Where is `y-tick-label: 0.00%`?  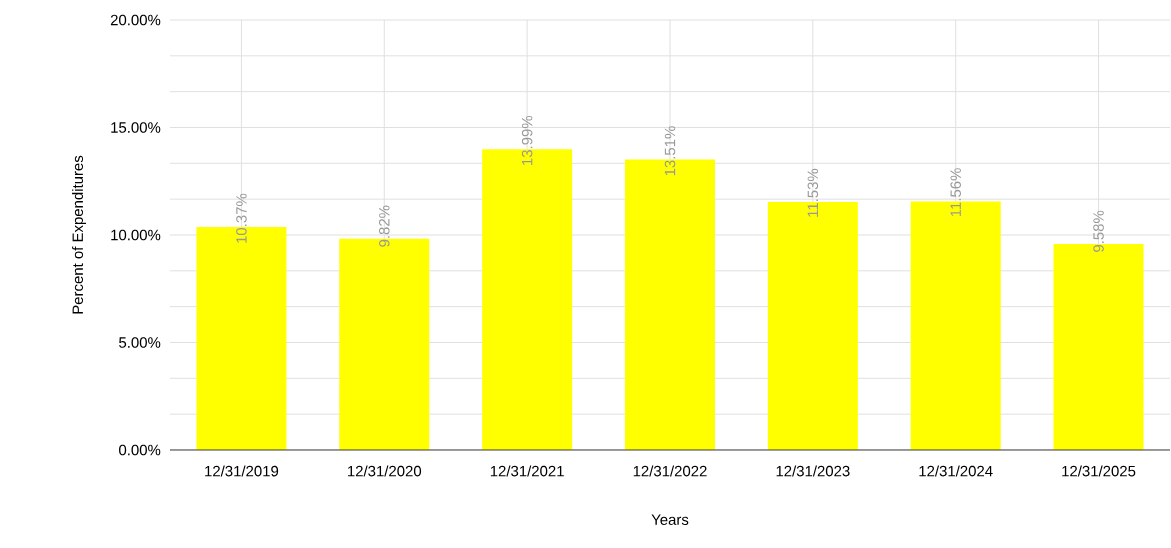 y-tick-label: 0.00% is located at coordinates (140, 450).